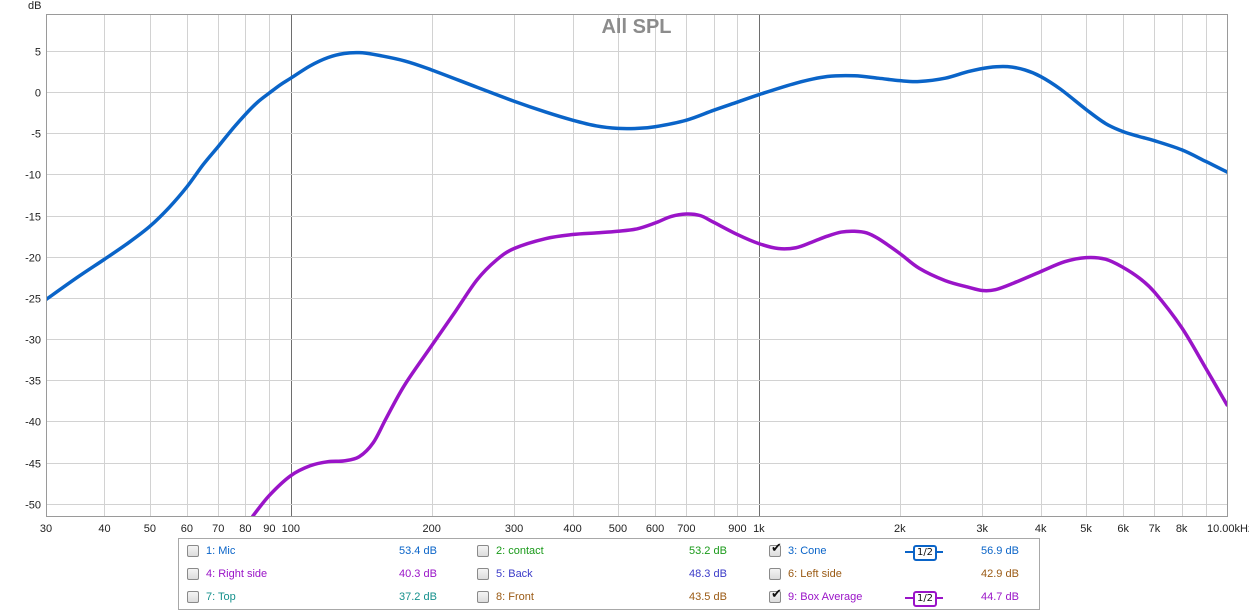 This screenshot has width=1249, height=612. What do you see at coordinates (46, 529) in the screenshot?
I see `x-tick-label: 30` at bounding box center [46, 529].